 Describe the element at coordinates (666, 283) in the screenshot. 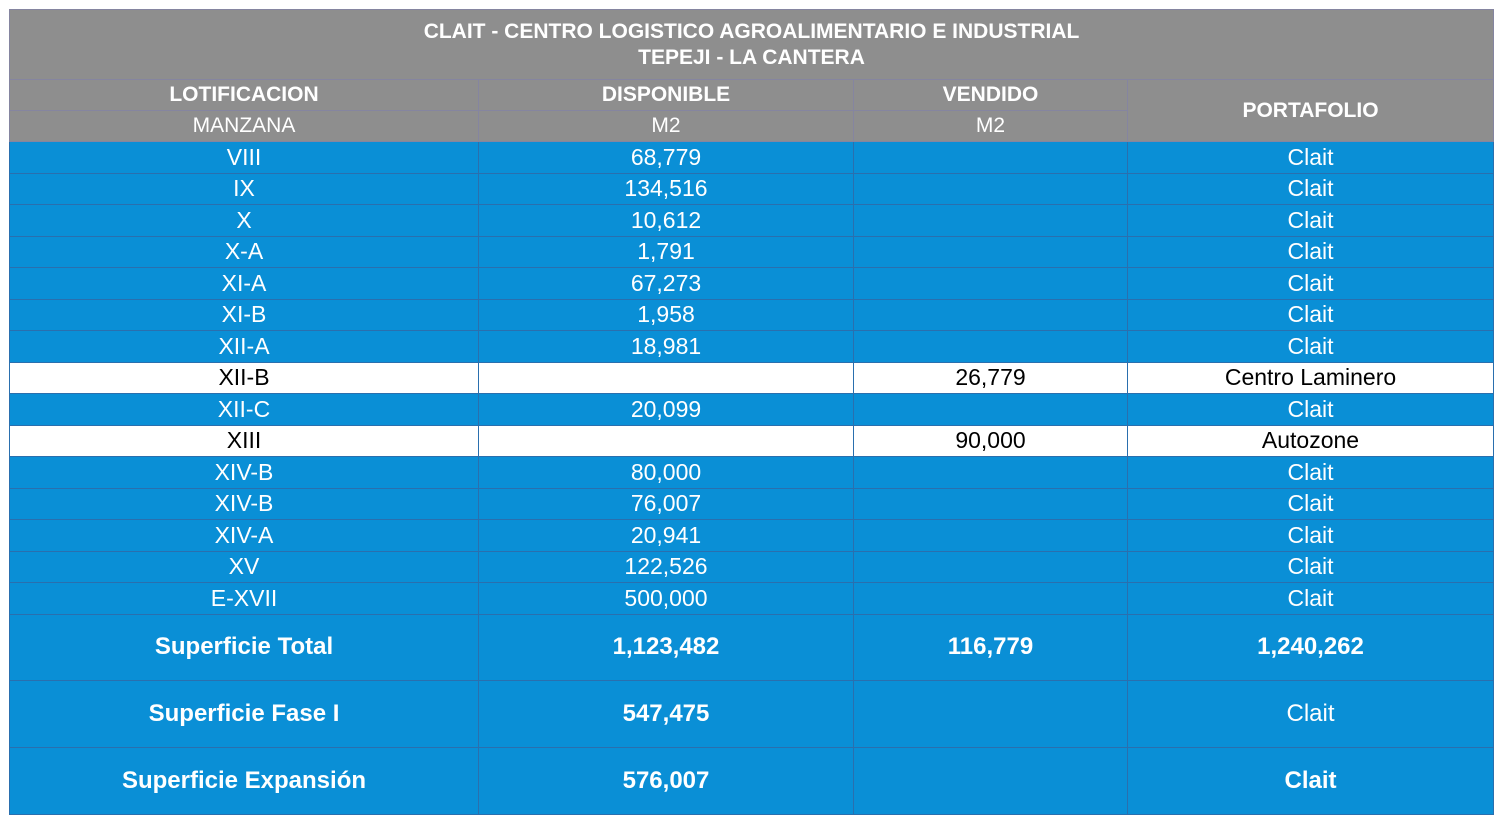

I see `disponible-cell: 67,273` at that location.